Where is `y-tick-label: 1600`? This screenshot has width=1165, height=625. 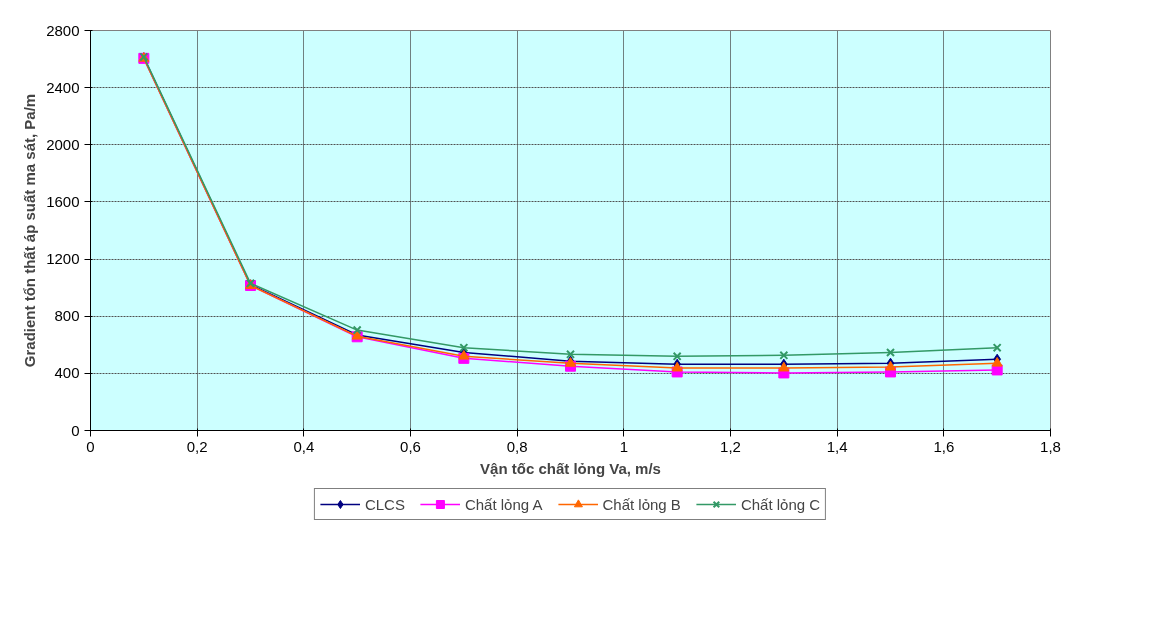 y-tick-label: 1600 is located at coordinates (63, 201).